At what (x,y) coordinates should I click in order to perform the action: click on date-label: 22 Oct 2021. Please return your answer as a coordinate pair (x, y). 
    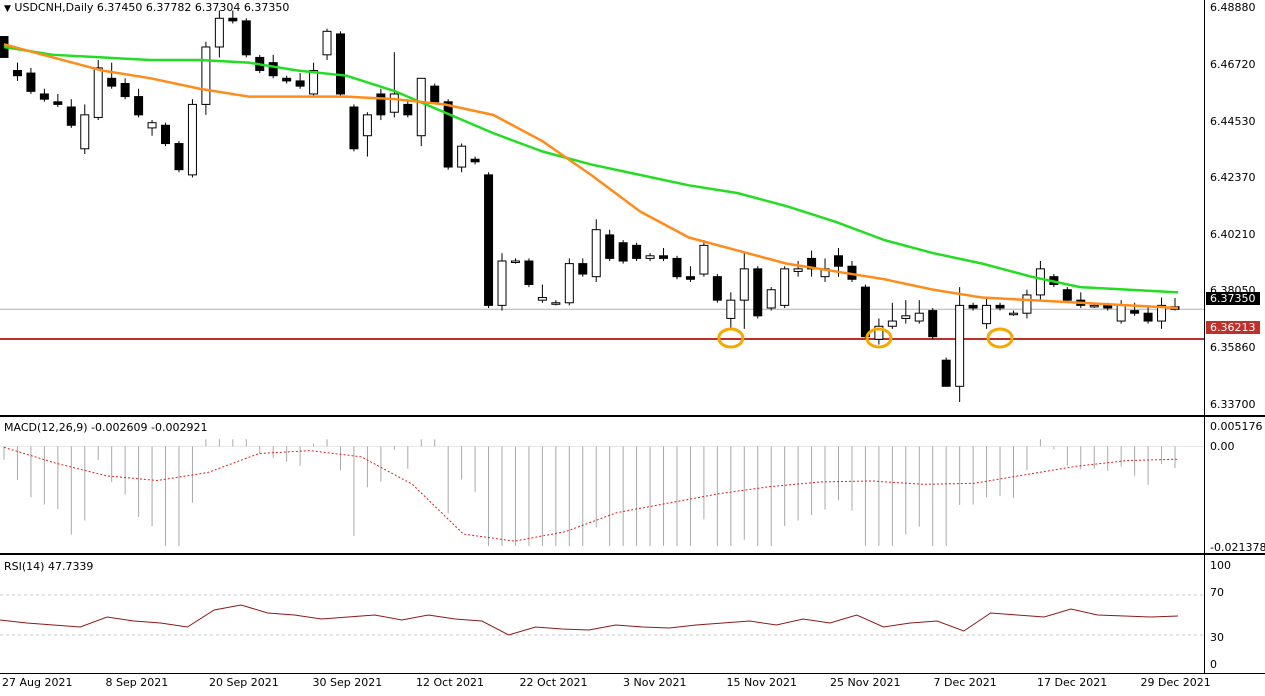
    Looking at the image, I should click on (553, 682).